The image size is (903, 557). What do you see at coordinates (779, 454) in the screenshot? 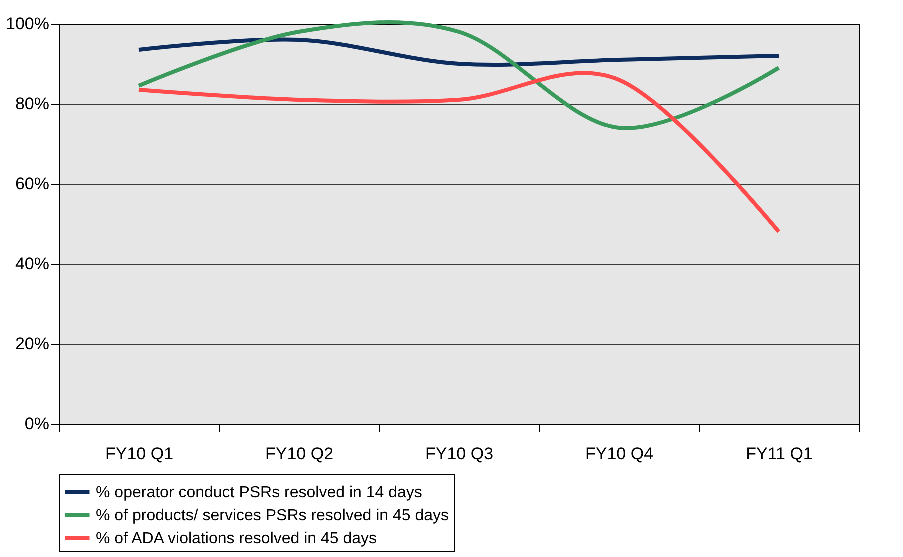
I see `x-tick-label: FY11 Q1` at bounding box center [779, 454].